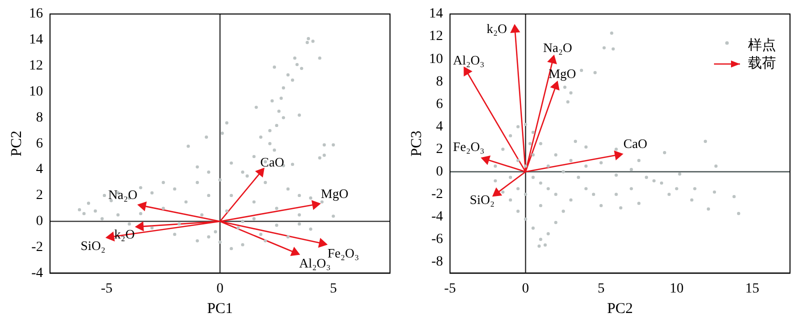 This screenshot has width=800, height=324. What do you see at coordinates (677, 288) in the screenshot?
I see `x-tick-label: 10` at bounding box center [677, 288].